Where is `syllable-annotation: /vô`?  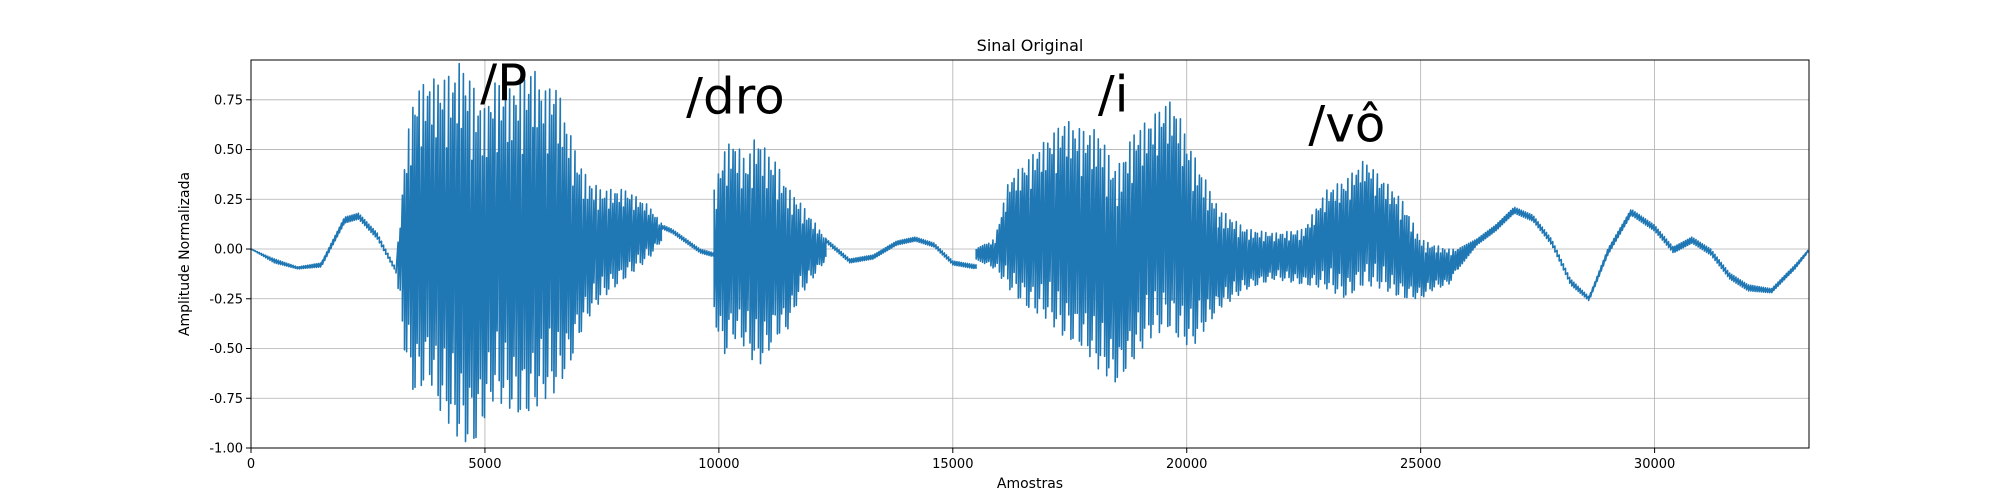
syllable-annotation: /vô is located at coordinates (1346, 125).